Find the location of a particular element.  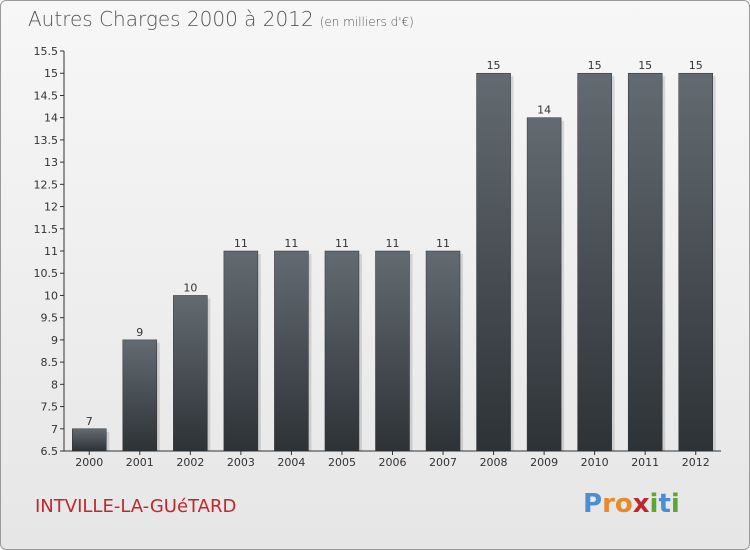

x-tick-label: 2001 is located at coordinates (140, 462).